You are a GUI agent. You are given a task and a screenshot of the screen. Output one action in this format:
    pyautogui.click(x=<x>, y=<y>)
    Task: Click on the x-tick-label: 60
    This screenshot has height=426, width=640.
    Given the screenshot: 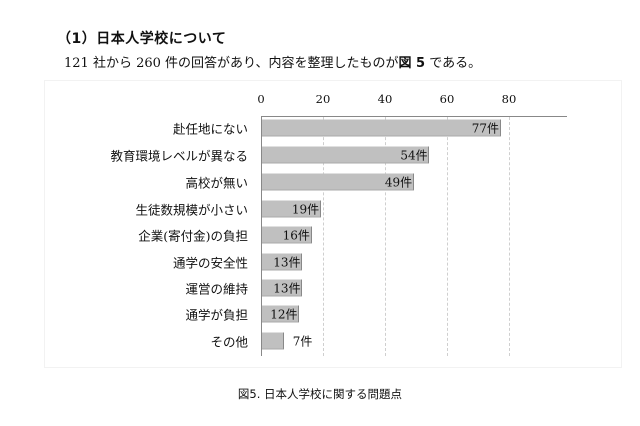 What is the action you would take?
    pyautogui.click(x=447, y=99)
    